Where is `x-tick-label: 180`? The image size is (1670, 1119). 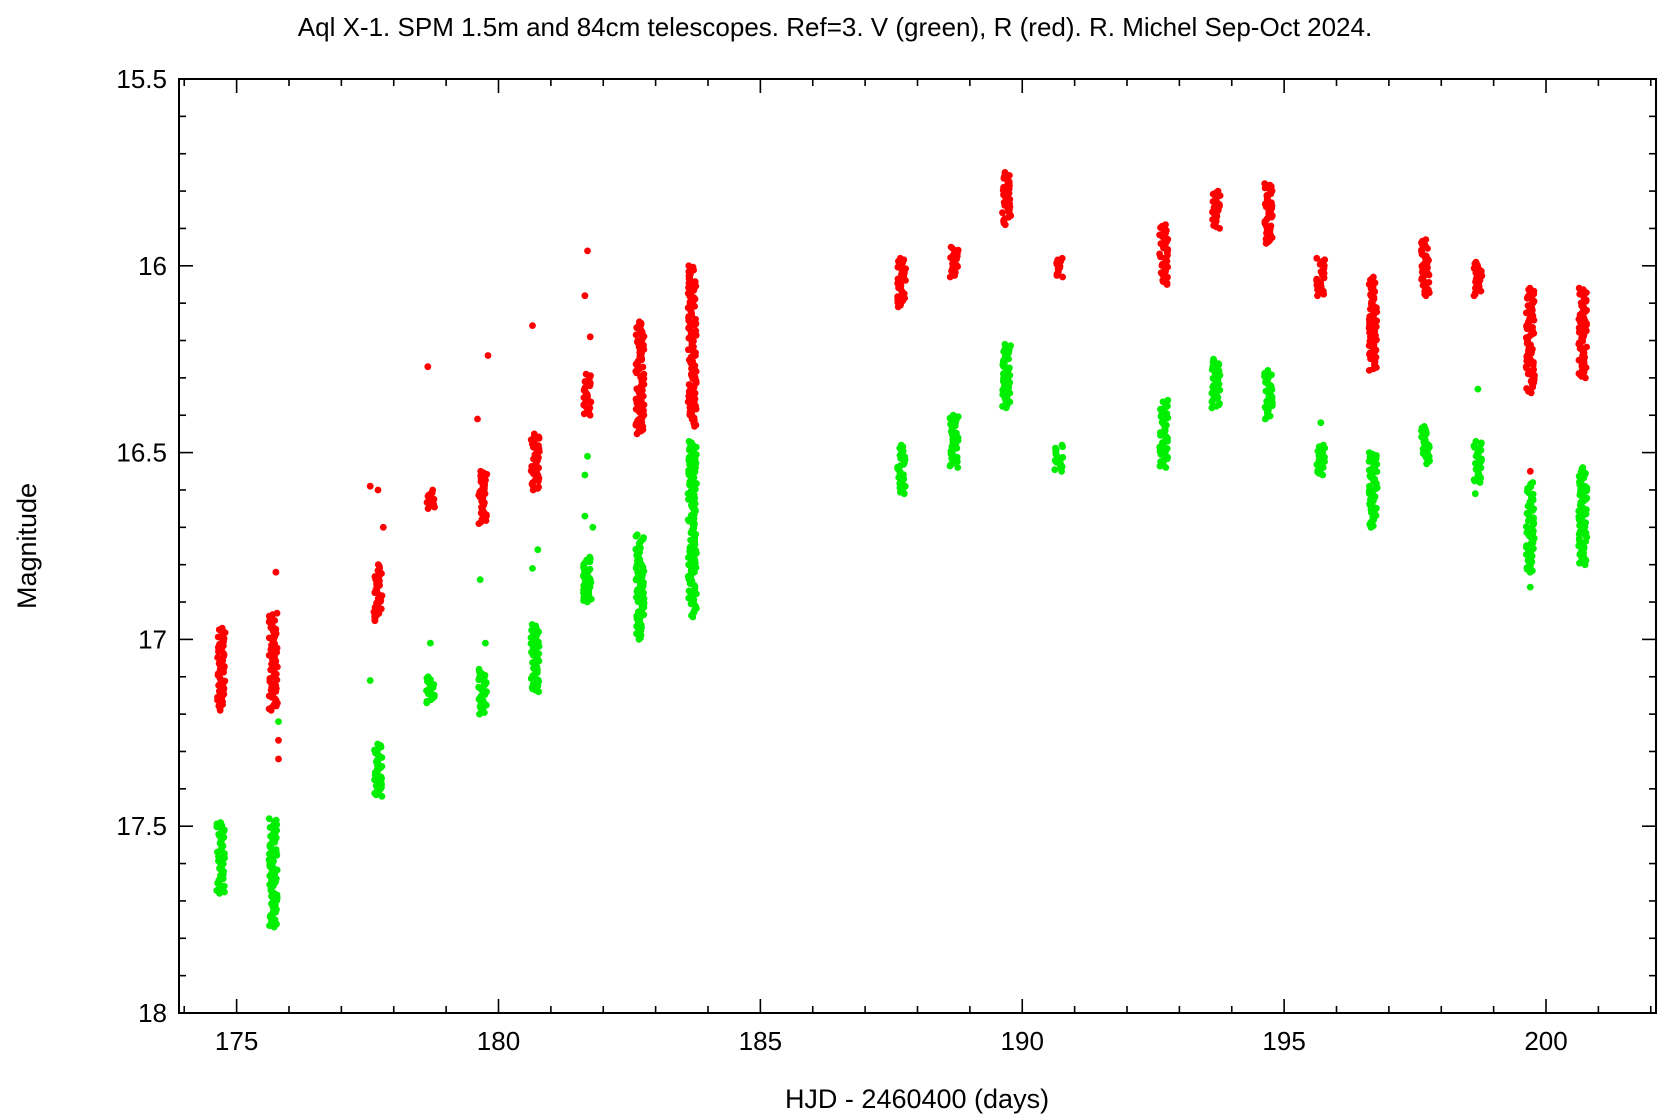 x-tick-label: 180 is located at coordinates (498, 1041).